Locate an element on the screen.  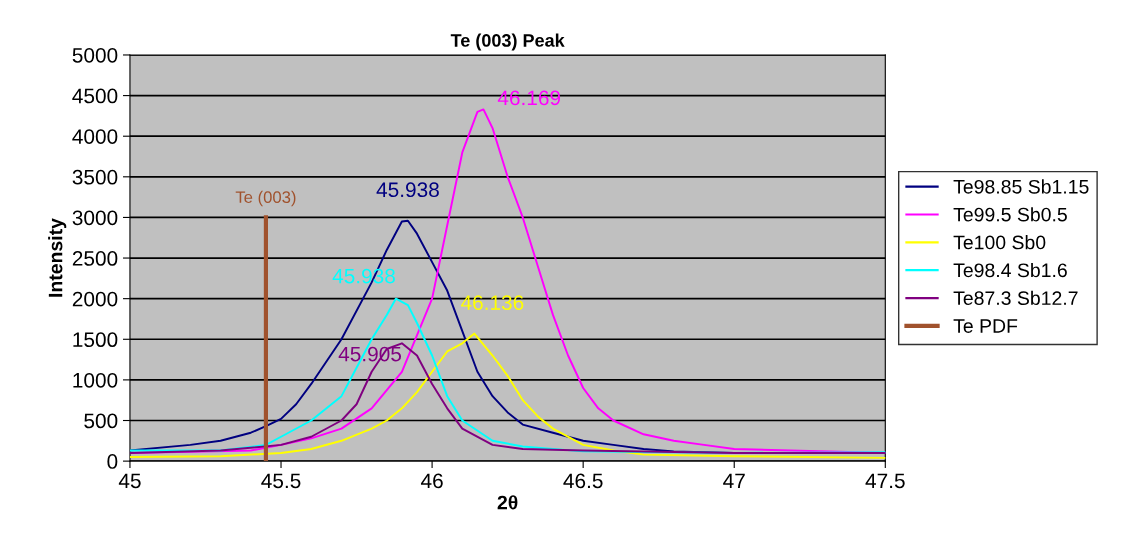
x-tick-label: 47 is located at coordinates (734, 481).